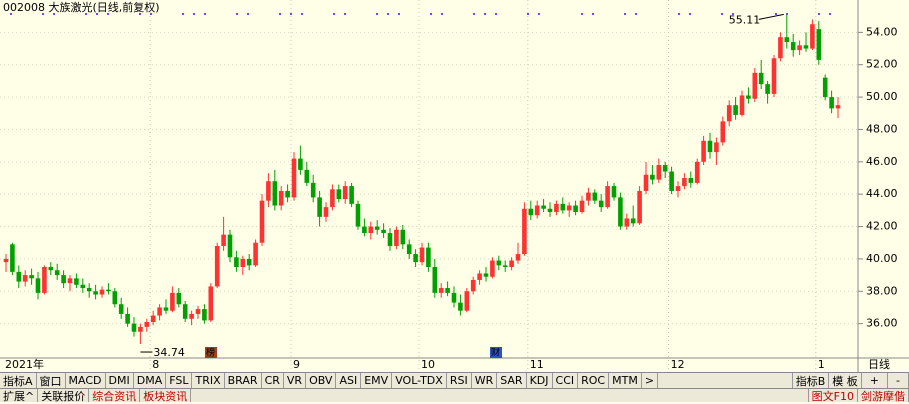  What do you see at coordinates (845, 380) in the screenshot?
I see `template-tab: 模 板` at bounding box center [845, 380].